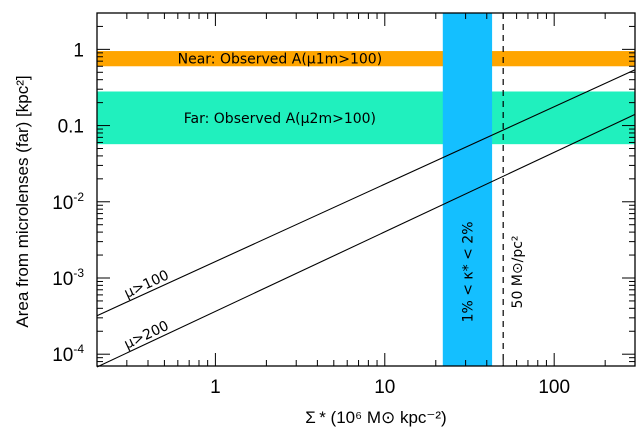 The width and height of the screenshot is (639, 429). Describe the element at coordinates (467, 189) in the screenshot. I see `kappa-band` at that location.